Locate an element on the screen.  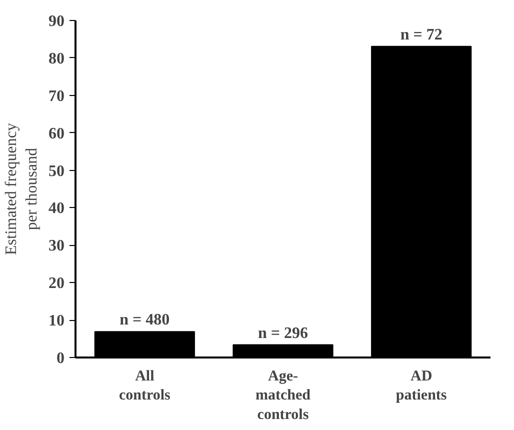
y-tick-label: 70 is located at coordinates (56, 96).